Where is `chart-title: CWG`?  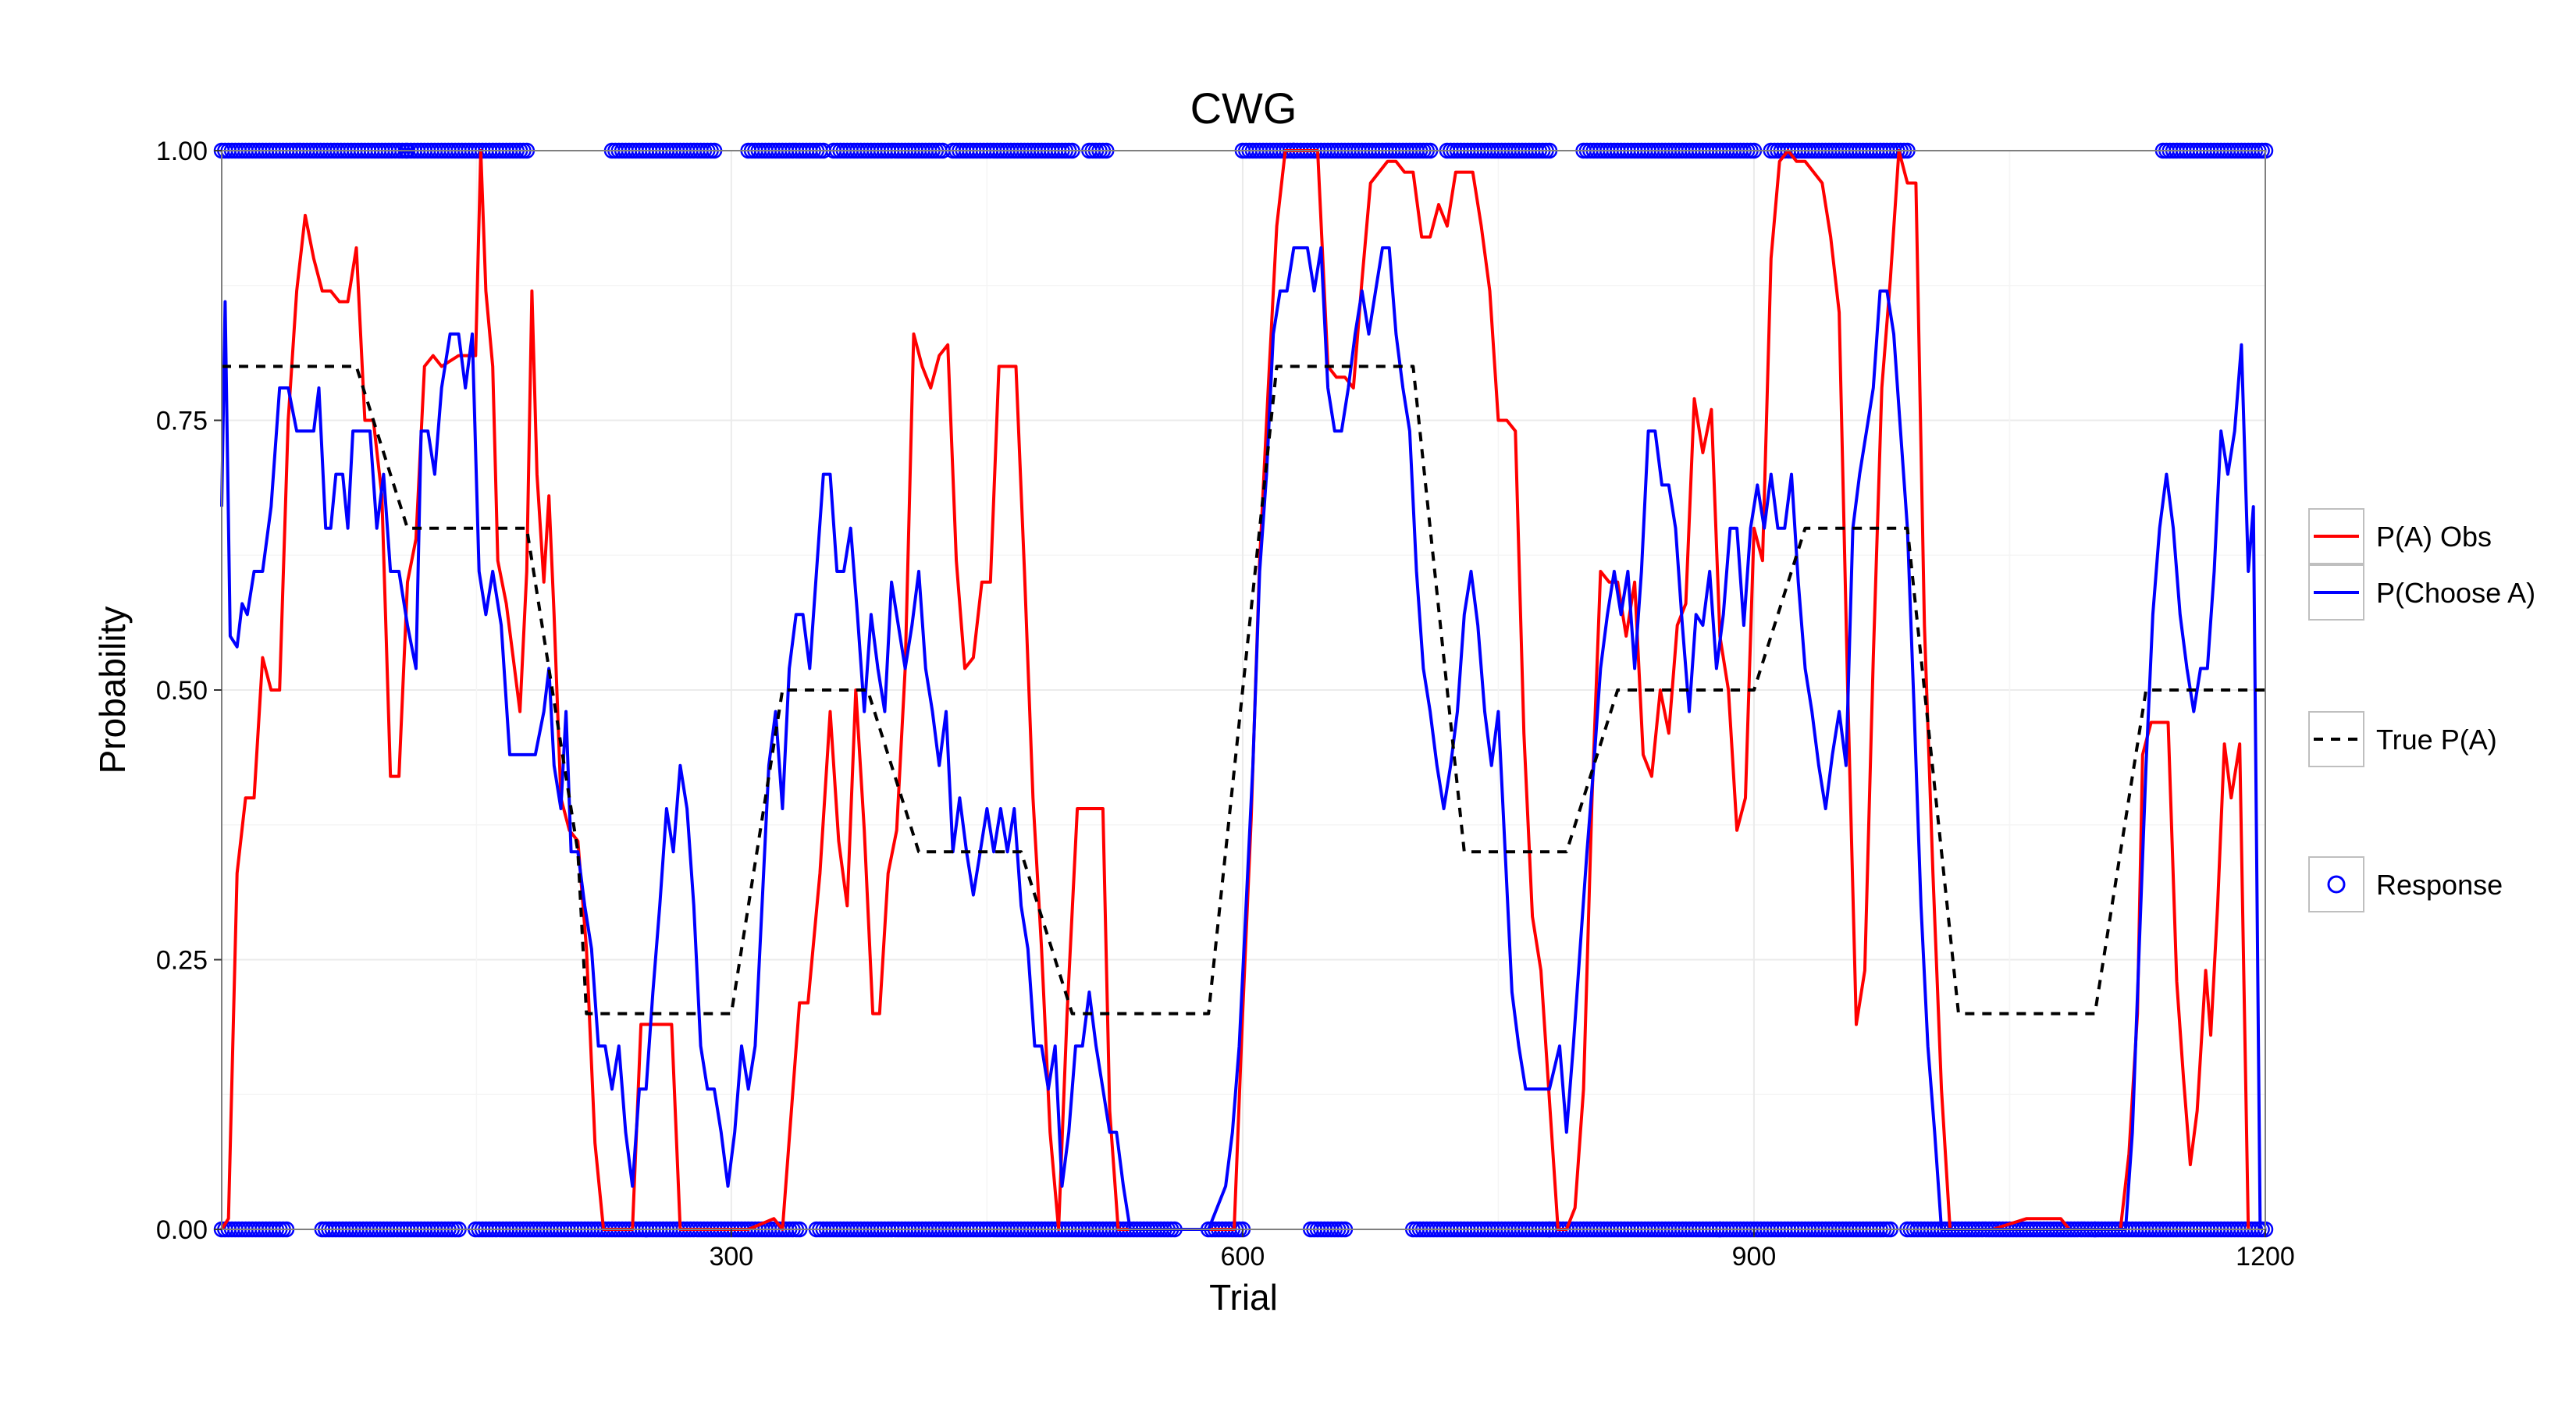 chart-title: CWG is located at coordinates (1243, 109).